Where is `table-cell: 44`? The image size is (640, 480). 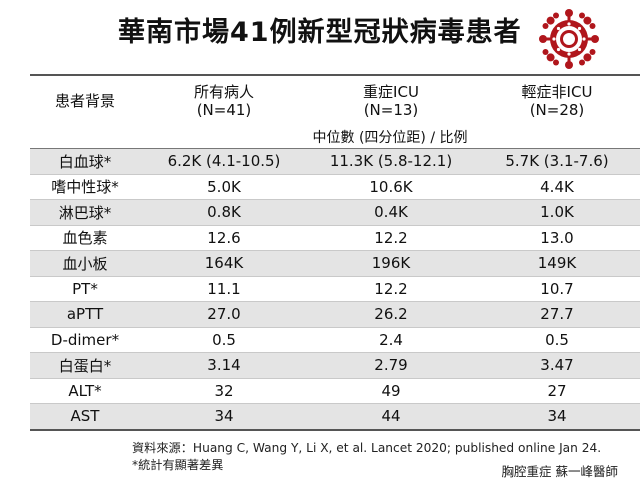
table-cell: 44 is located at coordinates (391, 417).